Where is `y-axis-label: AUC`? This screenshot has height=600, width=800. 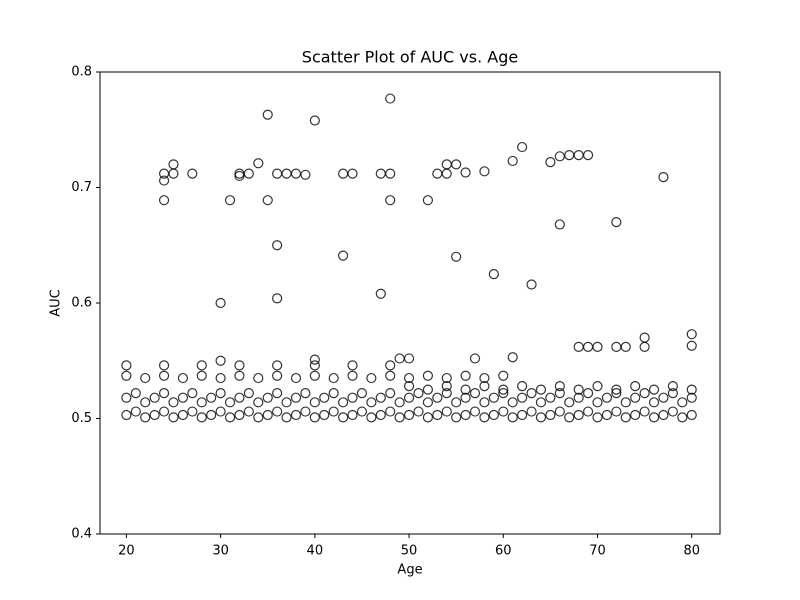 y-axis-label: AUC is located at coordinates (56, 303).